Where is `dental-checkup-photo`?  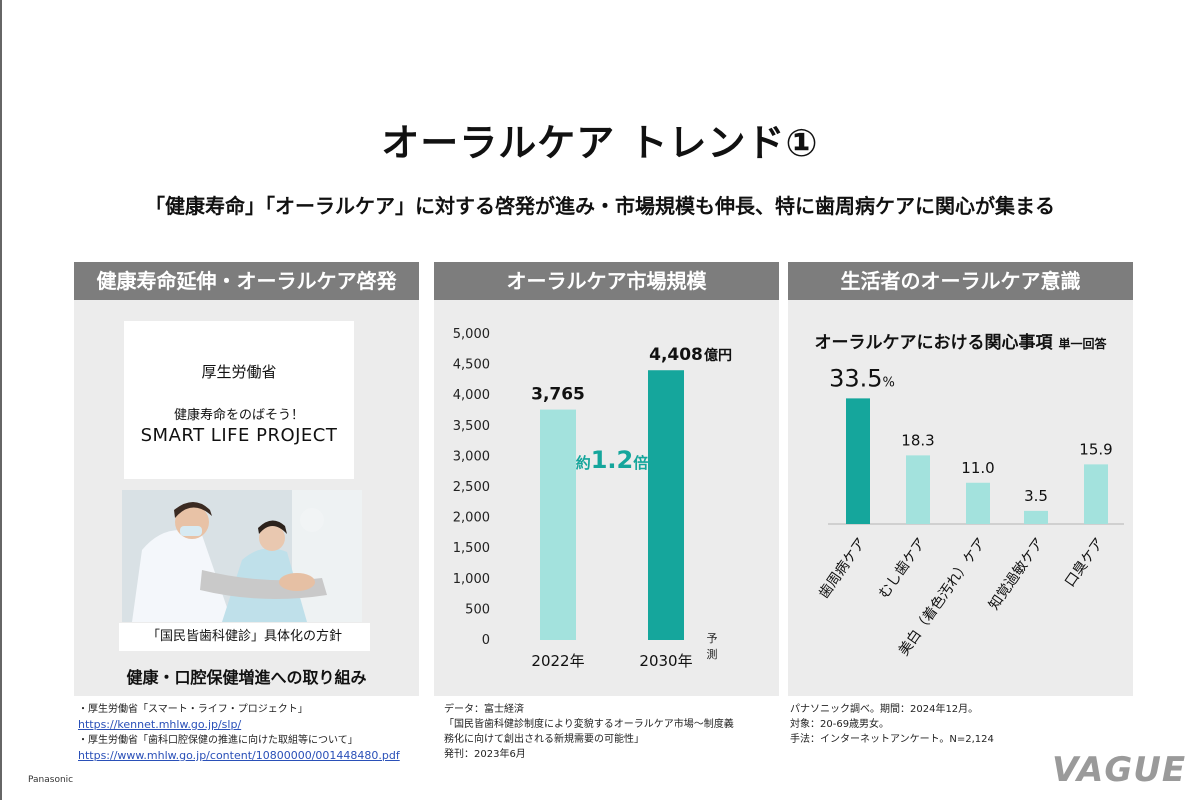 dental-checkup-photo is located at coordinates (242, 556).